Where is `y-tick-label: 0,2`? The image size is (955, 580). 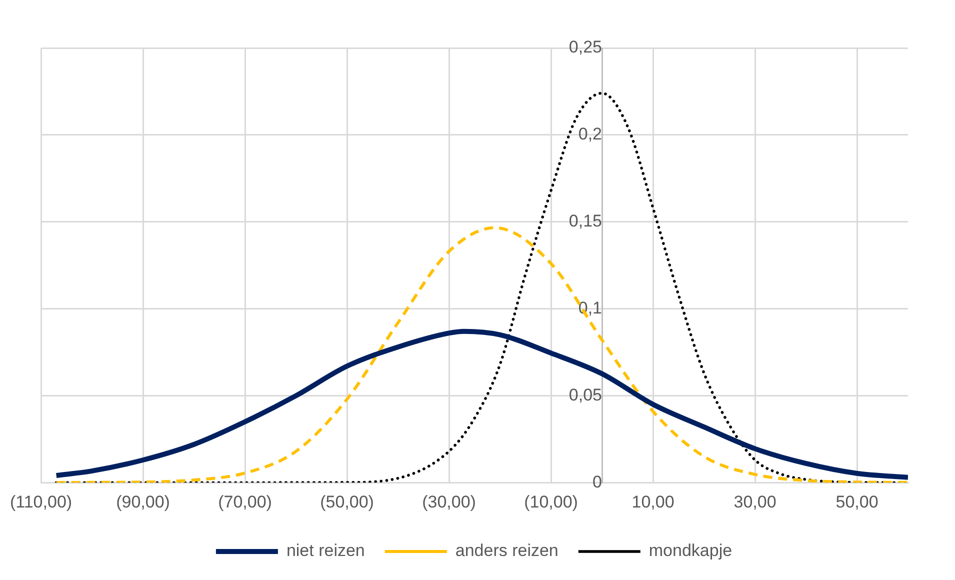 y-tick-label: 0,2 is located at coordinates (590, 134).